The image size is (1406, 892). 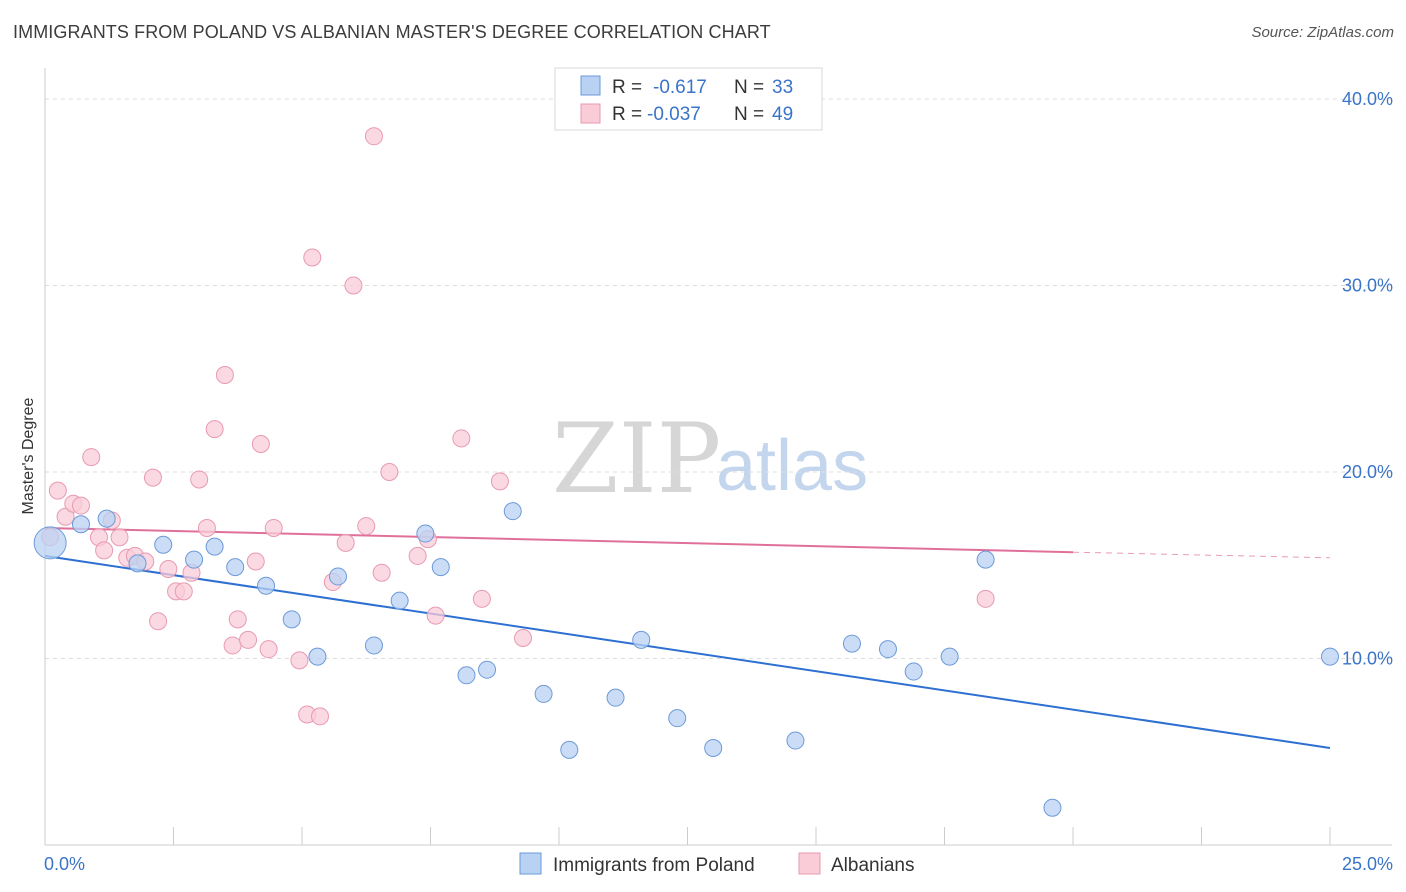 I want to click on albania-swatch, so click(x=590, y=113).